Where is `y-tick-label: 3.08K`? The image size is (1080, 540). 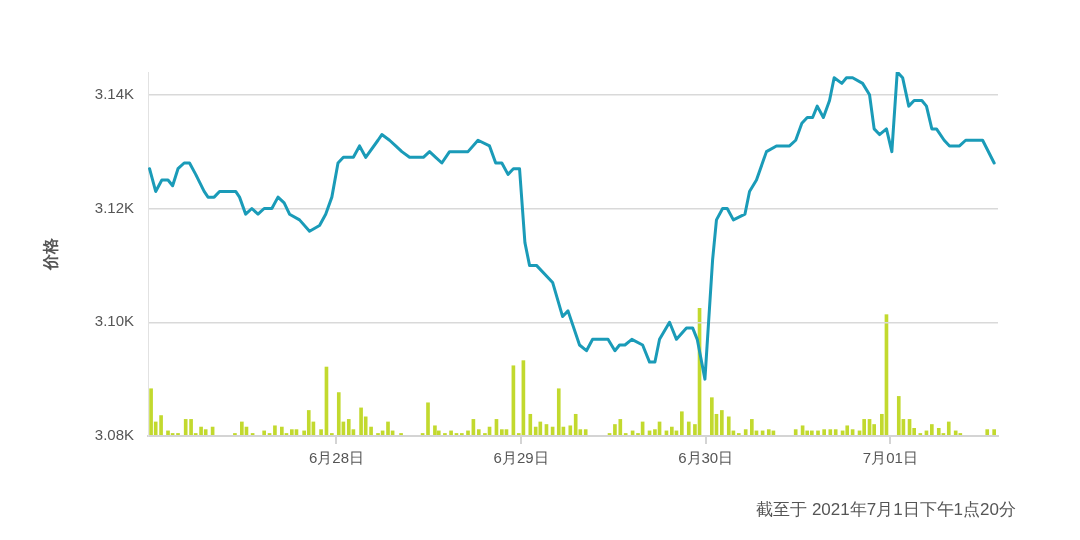
y-tick-label: 3.08K is located at coordinates (114, 435).